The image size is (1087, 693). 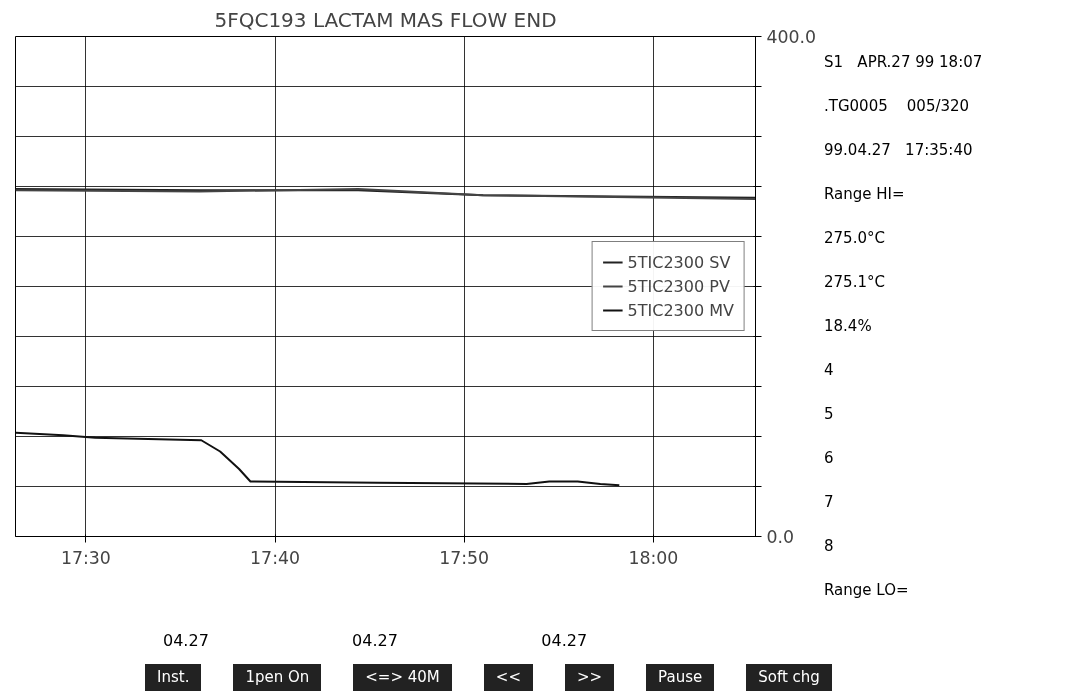 What do you see at coordinates (865, 194) in the screenshot?
I see `text: Range HI=` at bounding box center [865, 194].